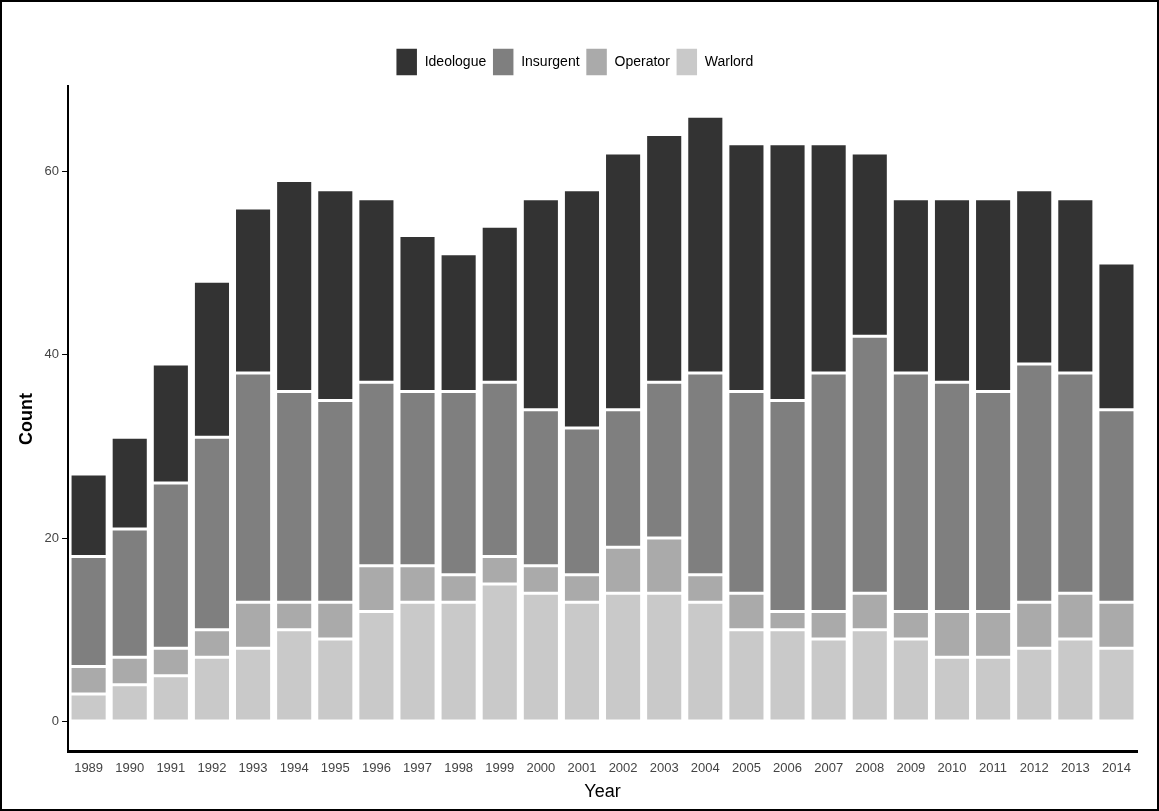  What do you see at coordinates (550, 60) in the screenshot?
I see `legend-label: Insurgent` at bounding box center [550, 60].